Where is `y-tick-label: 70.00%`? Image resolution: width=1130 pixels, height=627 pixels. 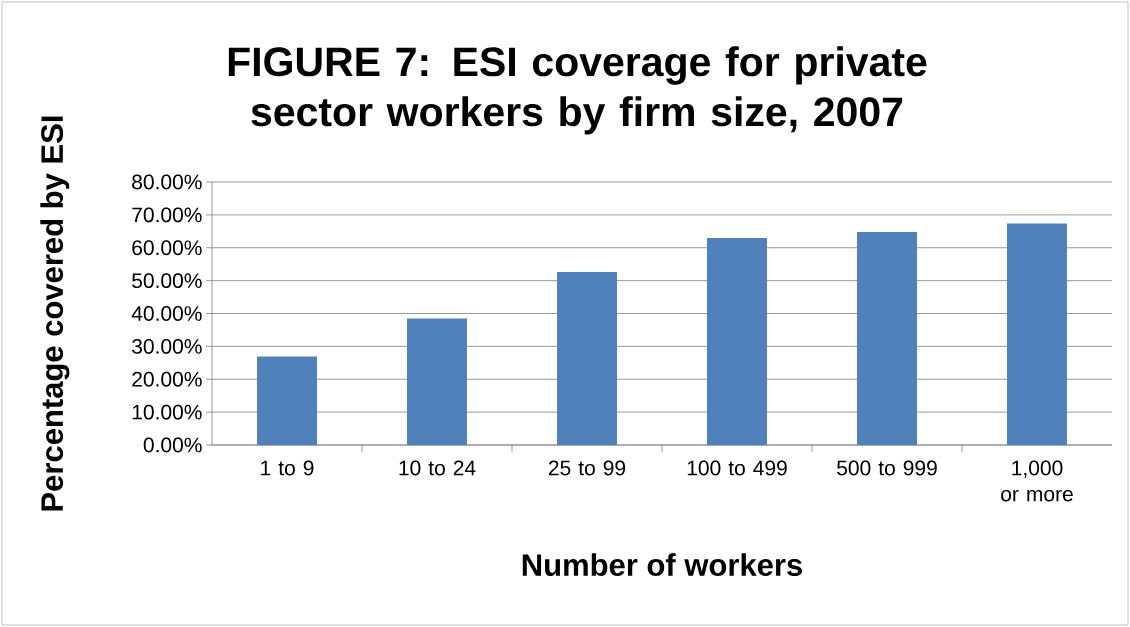 y-tick-label: 70.00% is located at coordinates (167, 215).